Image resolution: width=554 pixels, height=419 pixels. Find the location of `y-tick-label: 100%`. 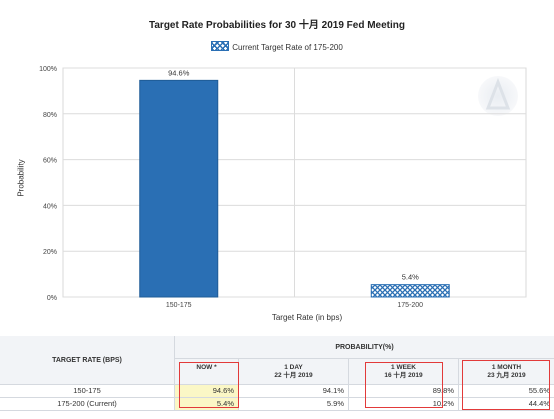

y-tick-label: 100% is located at coordinates (48, 69).